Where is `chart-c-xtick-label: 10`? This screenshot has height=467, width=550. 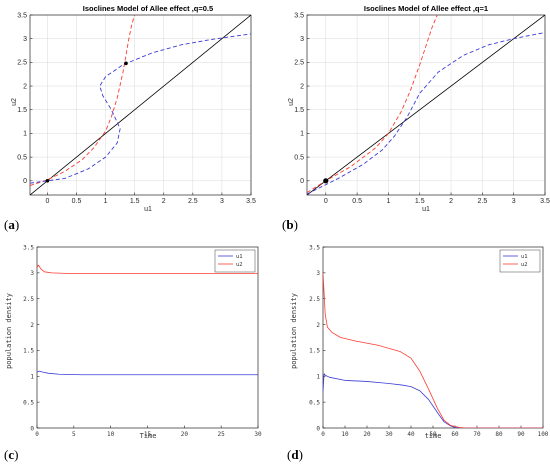
chart-c-xtick-label: 10 is located at coordinates (111, 434).